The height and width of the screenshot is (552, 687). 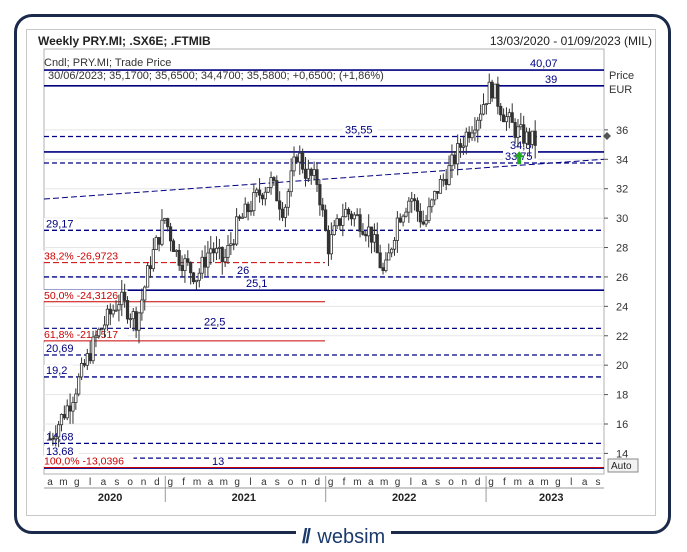 What do you see at coordinates (622, 366) in the screenshot?
I see `y-tick-label: 20` at bounding box center [622, 366].